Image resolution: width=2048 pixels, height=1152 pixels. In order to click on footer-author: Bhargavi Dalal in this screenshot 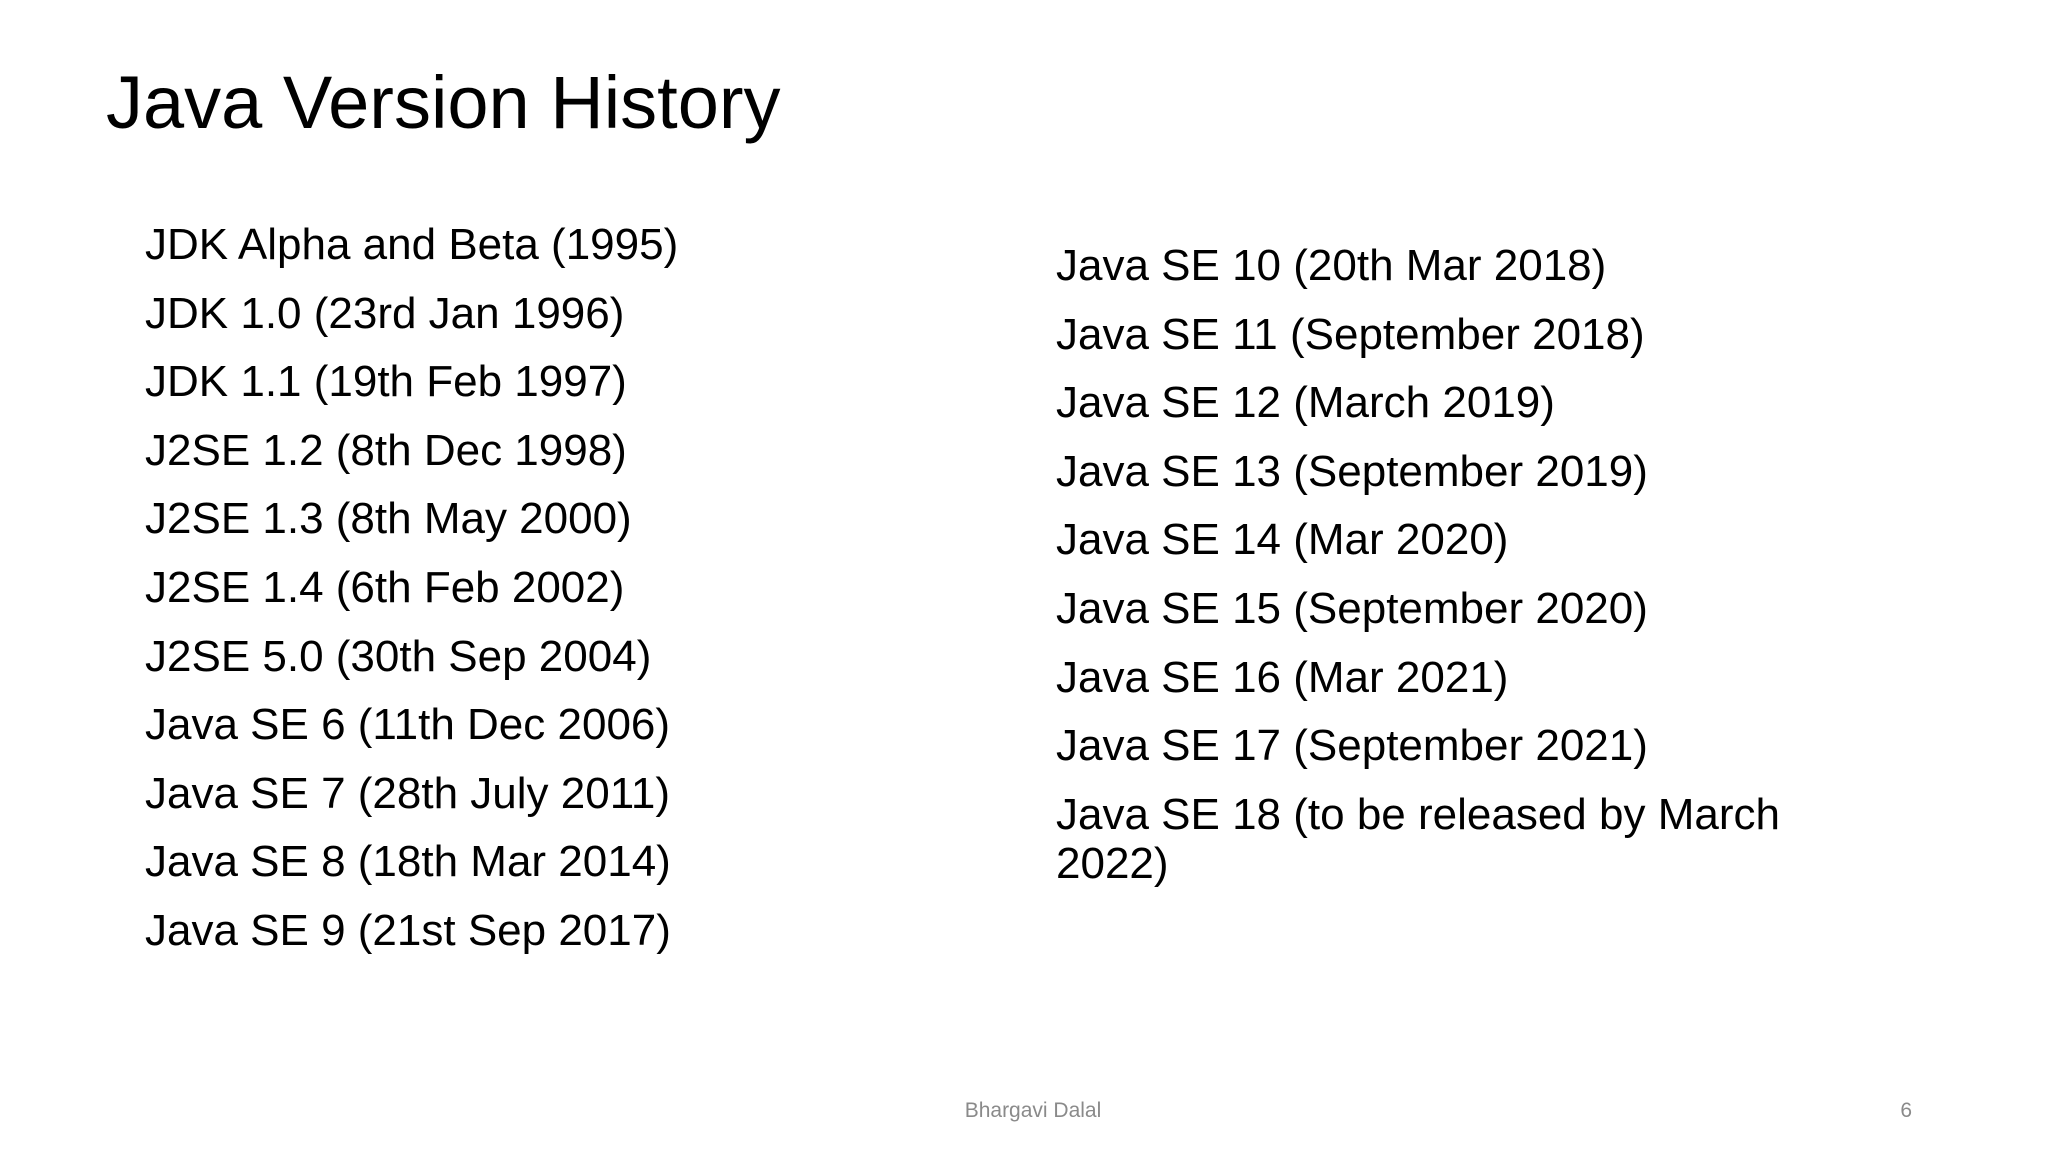, I will do `click(1033, 1110)`.